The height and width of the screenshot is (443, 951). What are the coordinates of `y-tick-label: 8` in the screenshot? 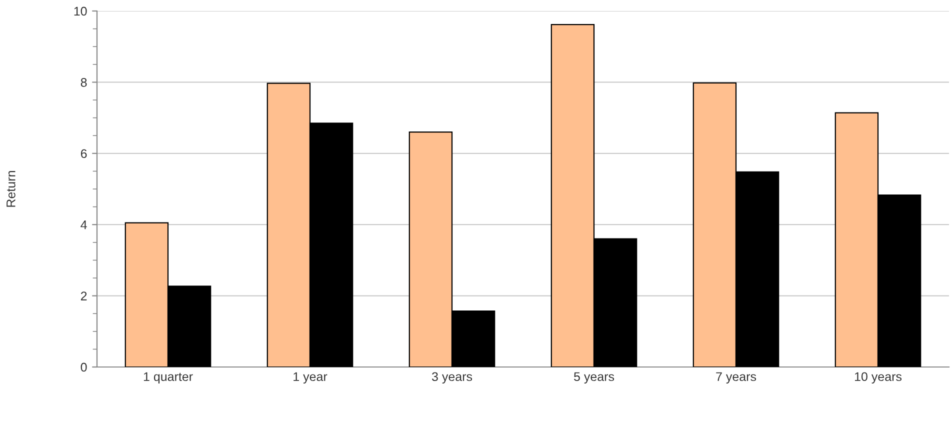 It's located at (83, 82).